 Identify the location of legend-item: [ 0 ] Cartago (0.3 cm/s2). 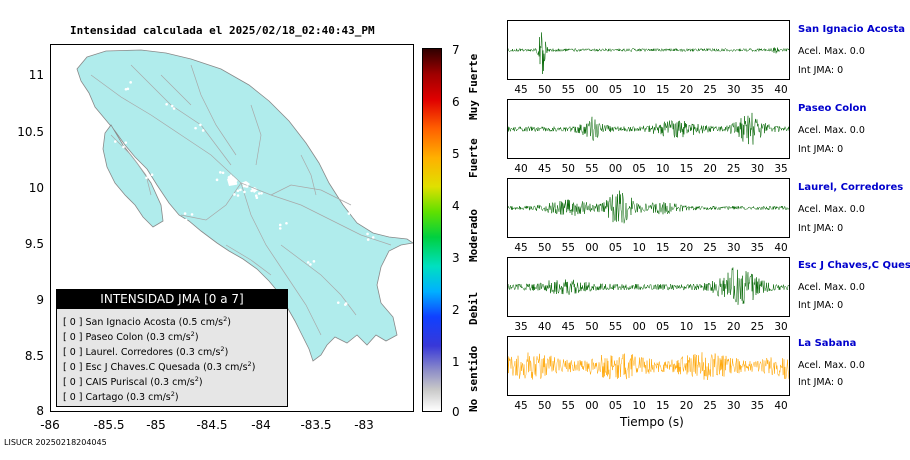
(121, 397).